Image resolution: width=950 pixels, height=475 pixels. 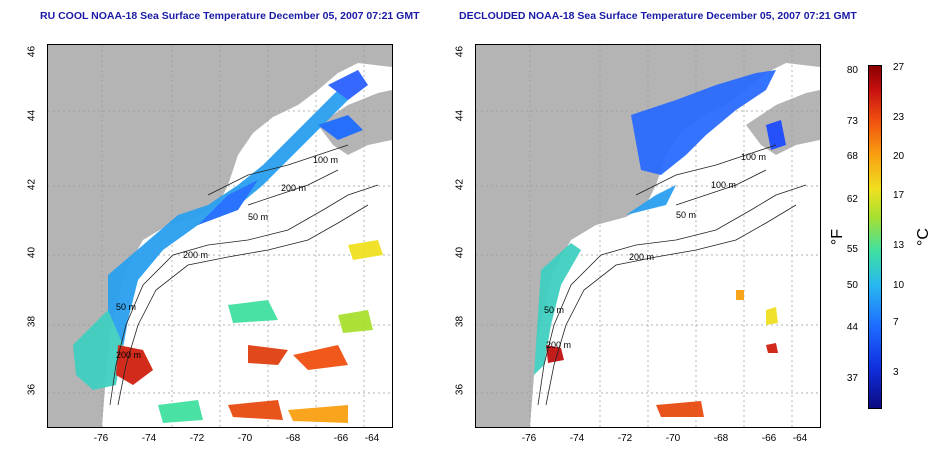 I want to click on colorbar-c-label: 10, so click(x=899, y=285).